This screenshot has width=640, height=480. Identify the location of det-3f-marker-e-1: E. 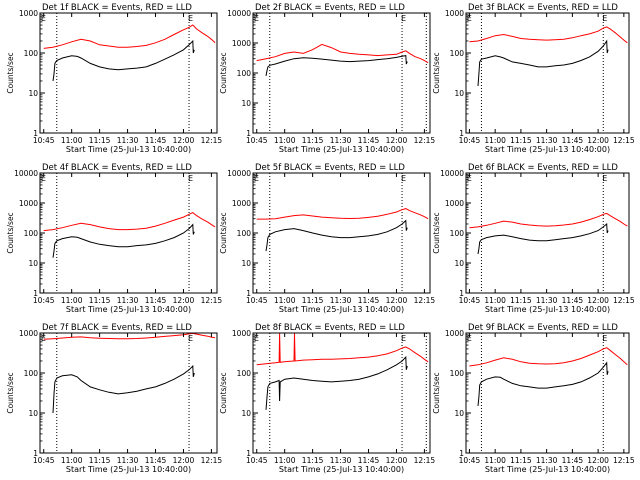
(604, 18).